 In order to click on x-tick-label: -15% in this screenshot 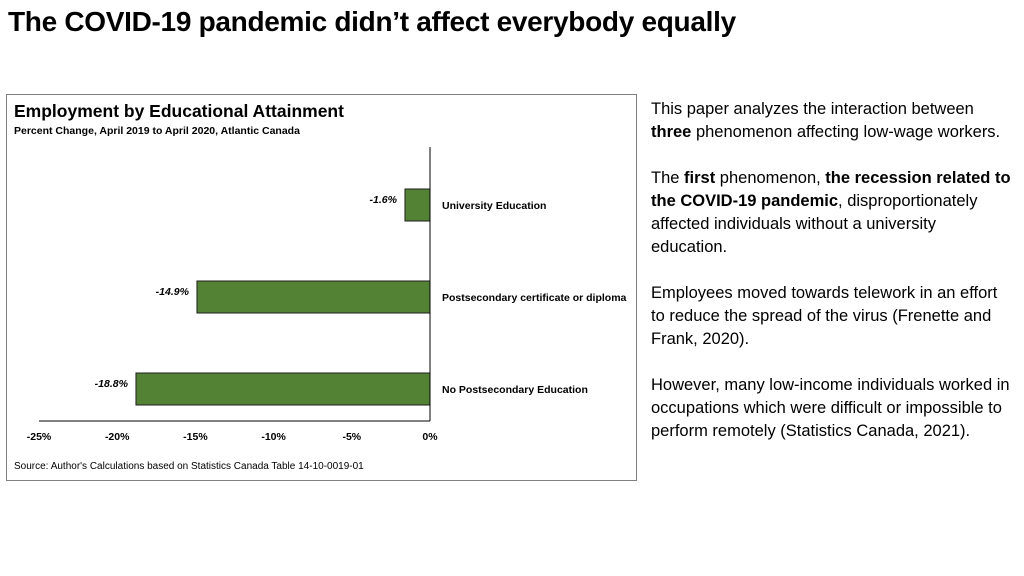, I will do `click(195, 437)`.